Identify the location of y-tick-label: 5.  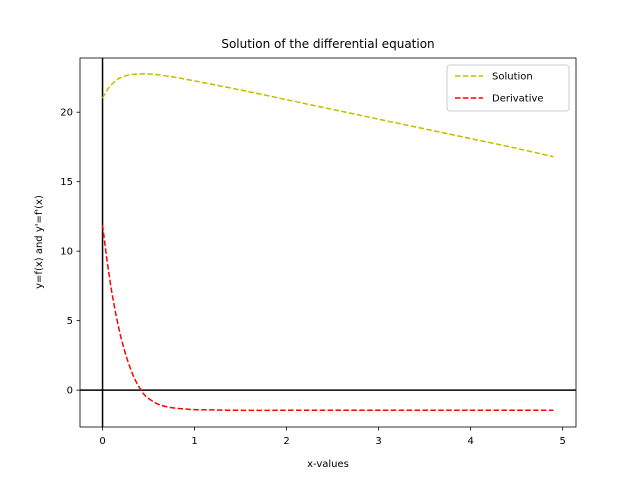
(70, 321).